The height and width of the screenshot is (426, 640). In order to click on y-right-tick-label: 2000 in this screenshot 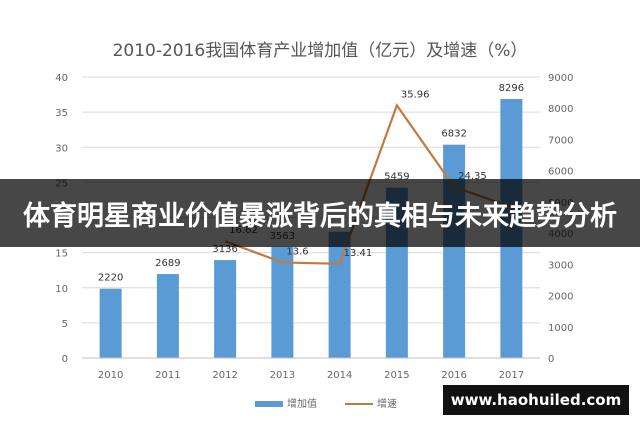, I will do `click(560, 297)`.